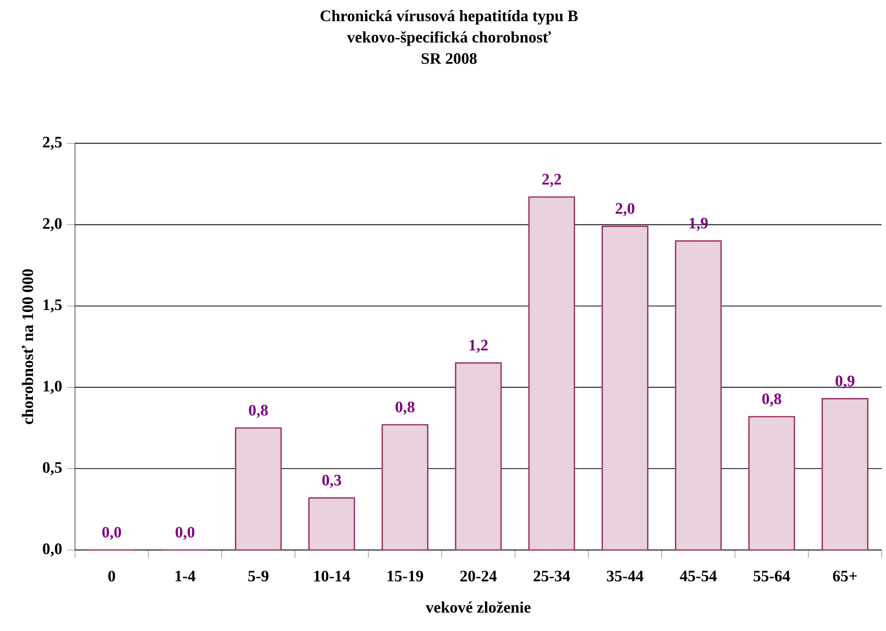  I want to click on data-label: 2,0, so click(625, 209).